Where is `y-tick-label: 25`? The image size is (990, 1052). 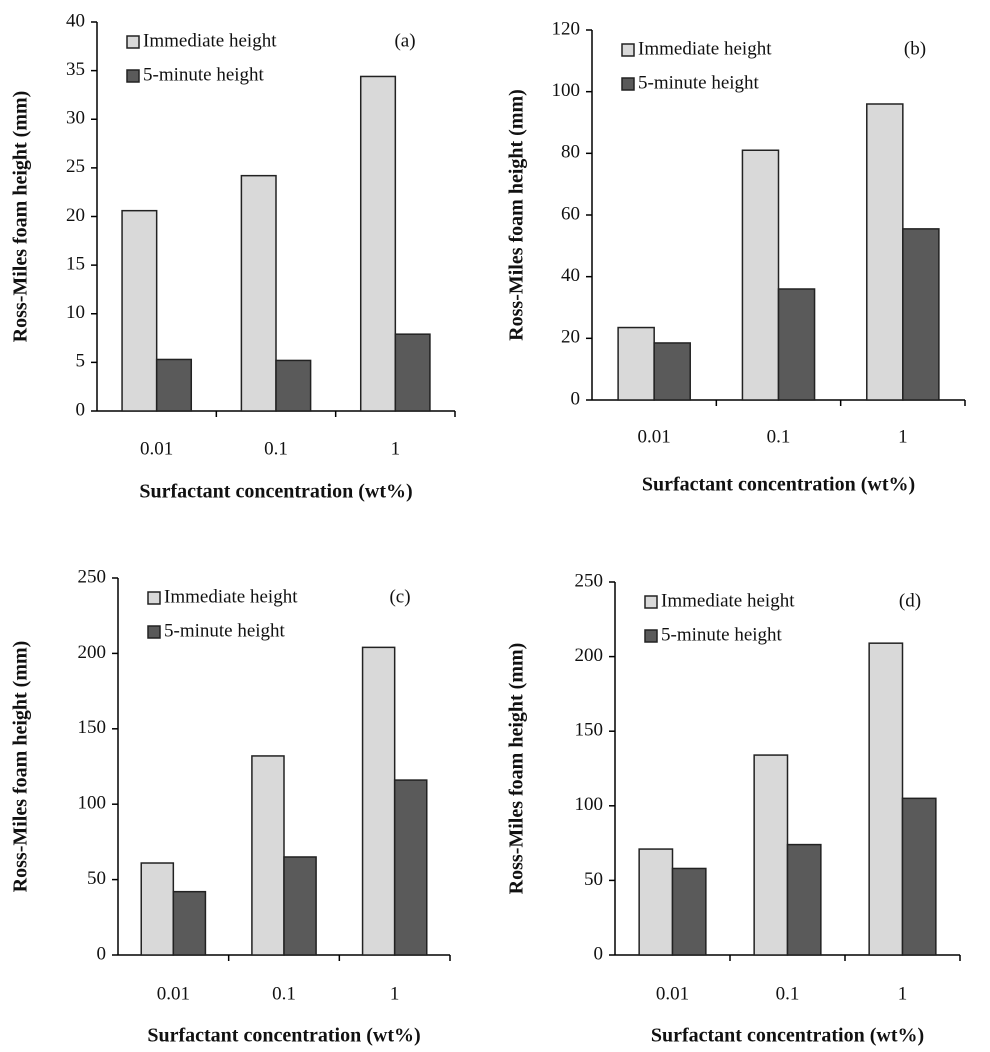 y-tick-label: 25 is located at coordinates (75, 166).